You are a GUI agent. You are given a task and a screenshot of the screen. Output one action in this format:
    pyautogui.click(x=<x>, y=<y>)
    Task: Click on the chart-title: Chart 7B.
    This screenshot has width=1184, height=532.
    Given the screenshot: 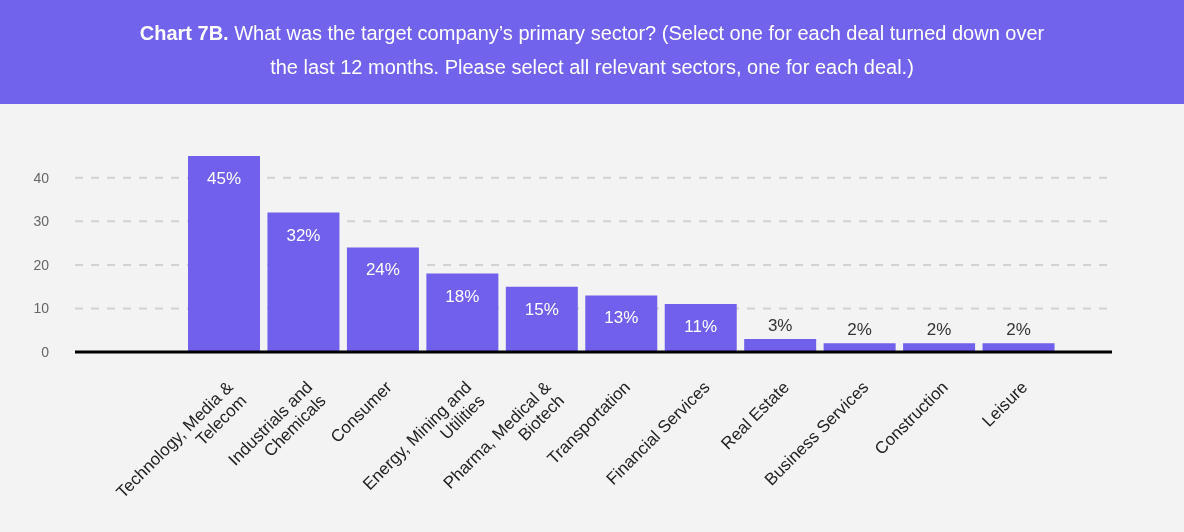 What is the action you would take?
    pyautogui.click(x=184, y=33)
    